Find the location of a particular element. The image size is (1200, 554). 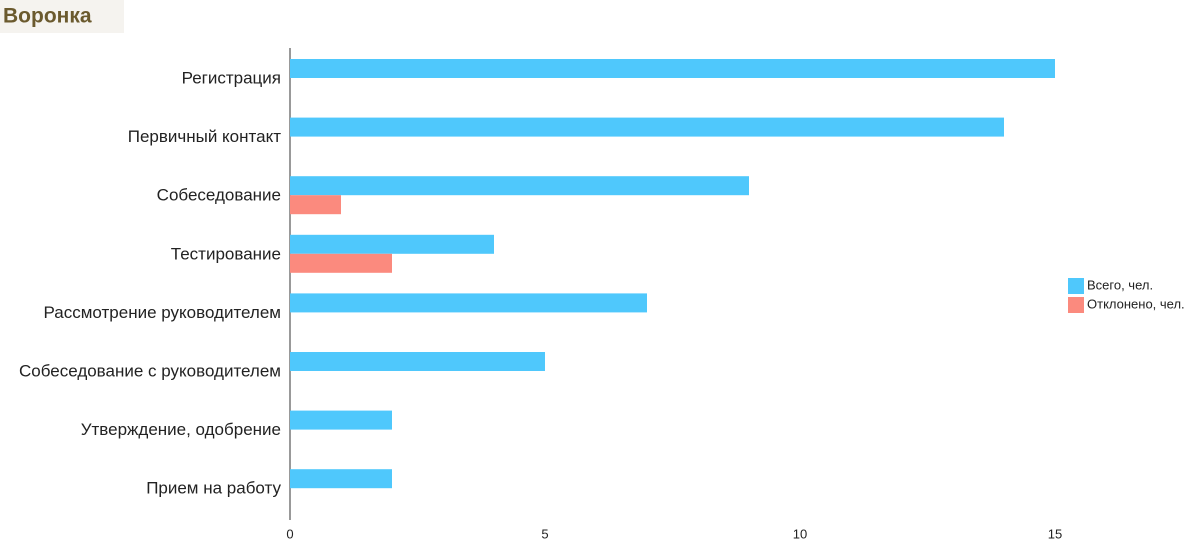

legend-label: Отклонено, чел. is located at coordinates (1136, 303).